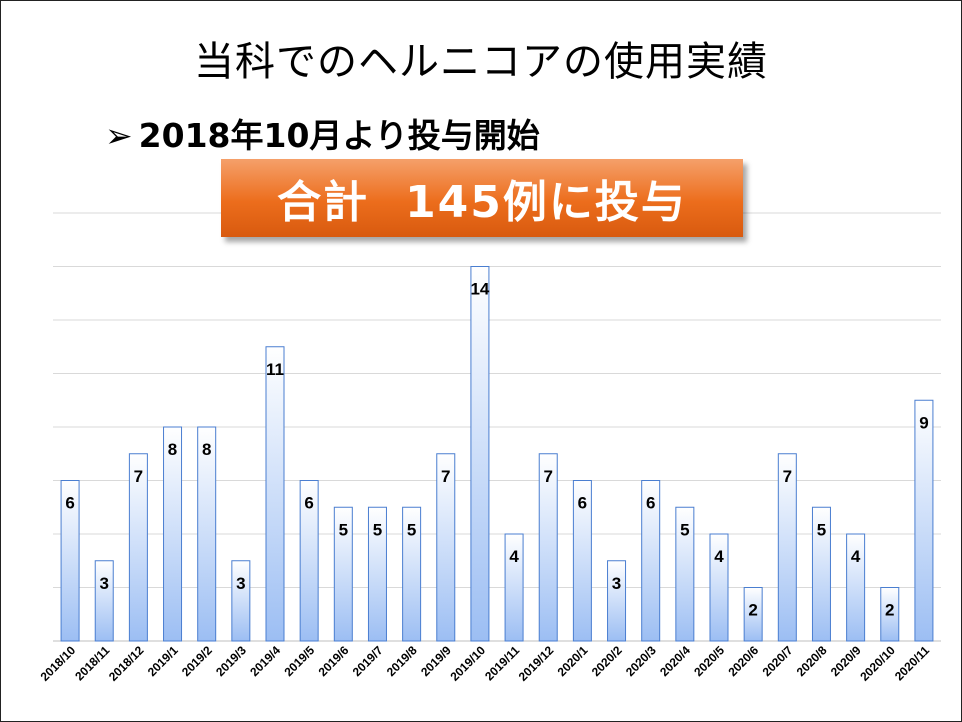  I want to click on bar-2019/12, so click(548, 547).